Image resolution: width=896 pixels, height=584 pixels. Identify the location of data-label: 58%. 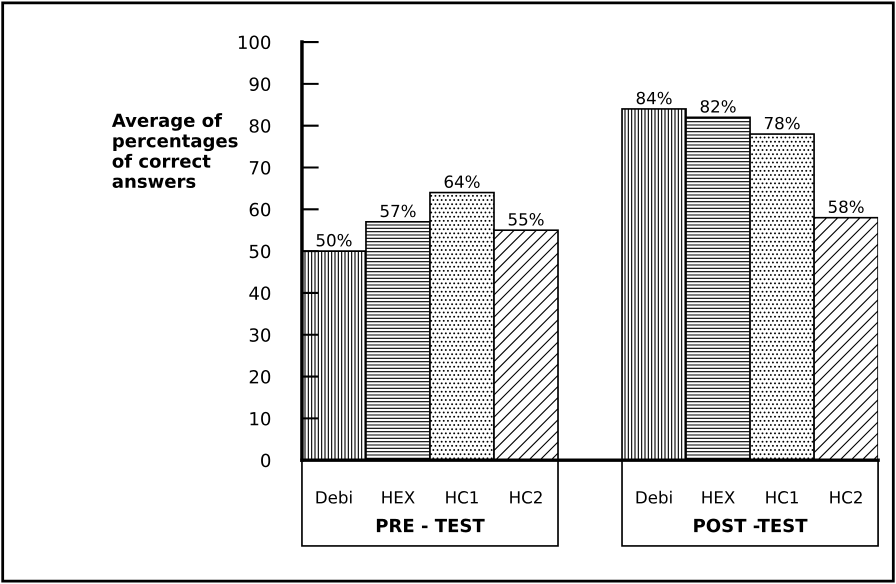
(846, 207).